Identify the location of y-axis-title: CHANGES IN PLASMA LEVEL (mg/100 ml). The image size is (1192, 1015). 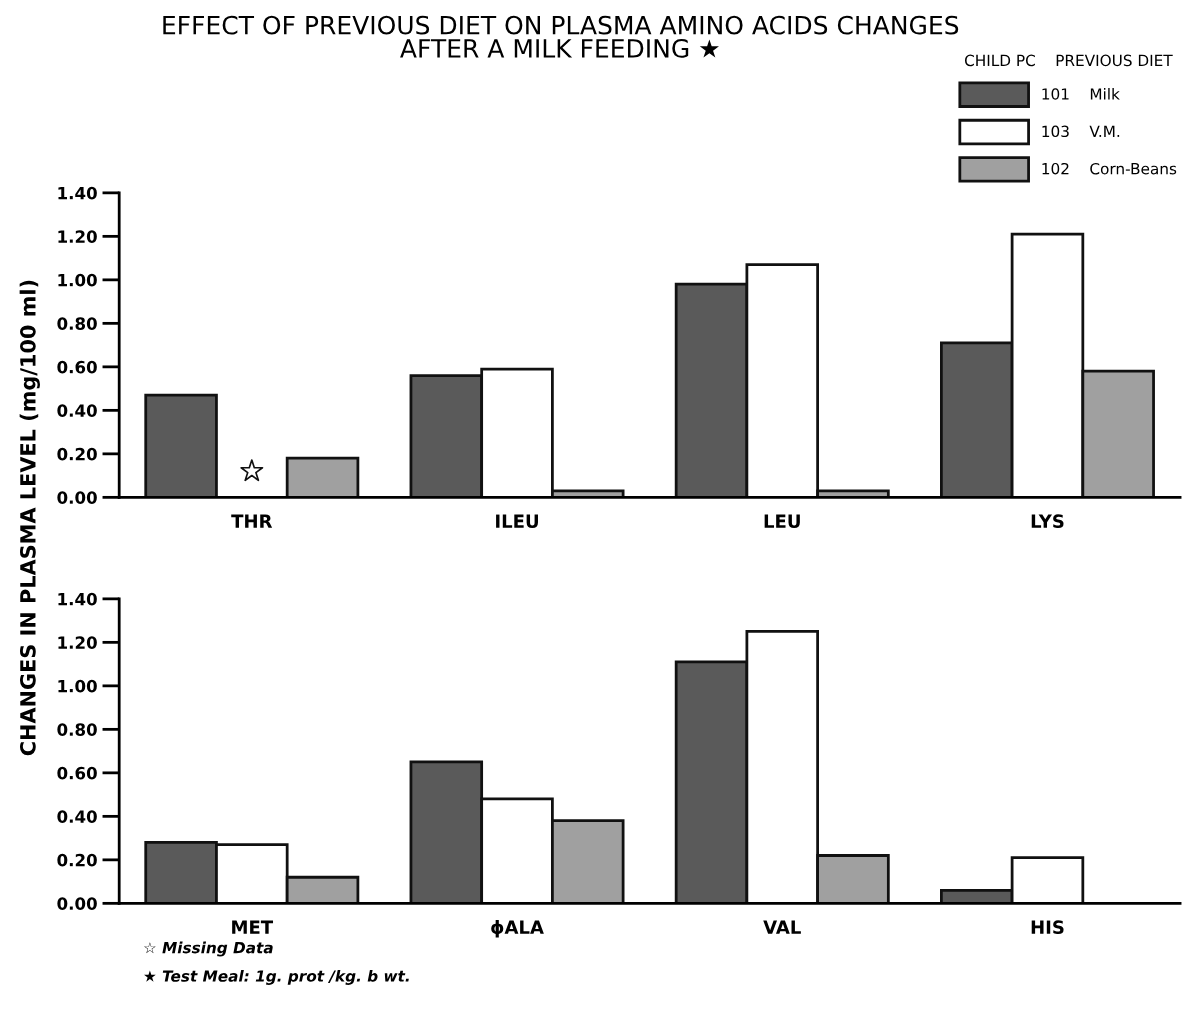
(29, 518).